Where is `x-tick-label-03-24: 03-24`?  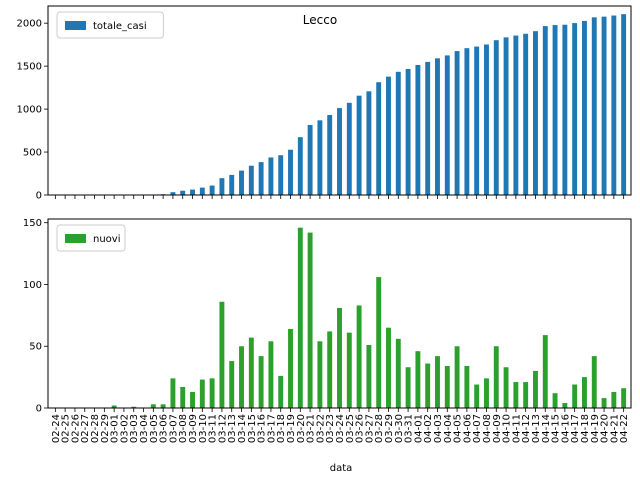
x-tick-label-03-24: 03-24 is located at coordinates (340, 428).